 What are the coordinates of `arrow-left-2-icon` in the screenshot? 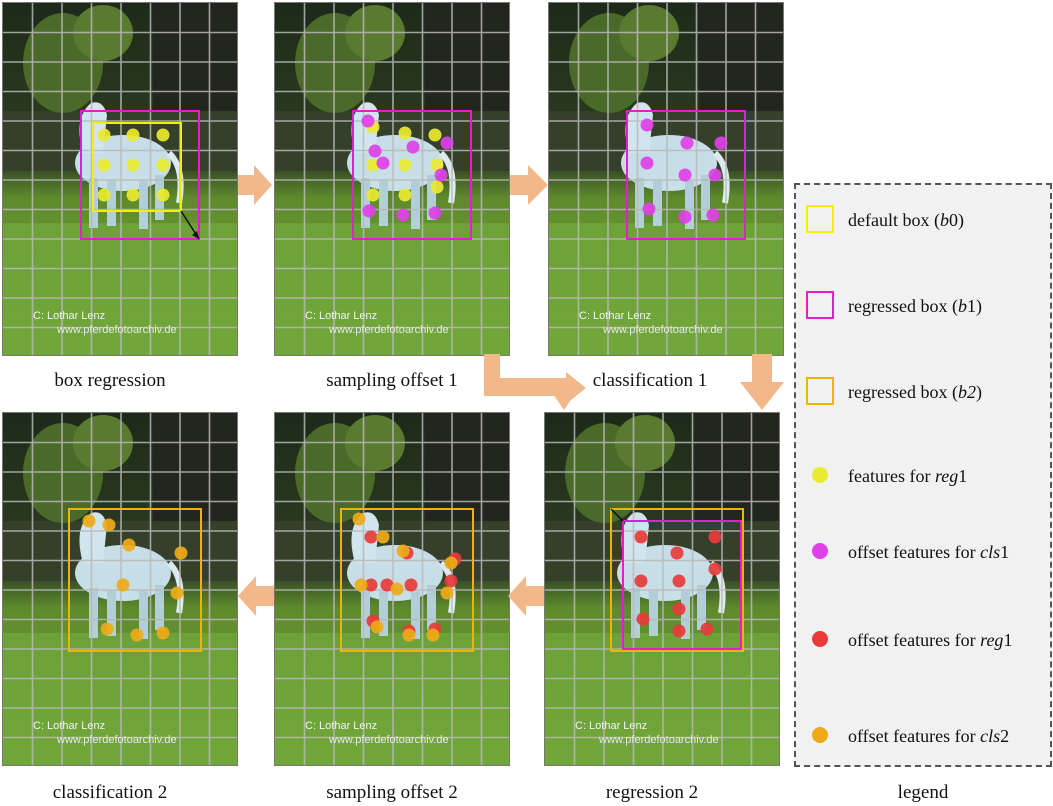 It's located at (256, 596).